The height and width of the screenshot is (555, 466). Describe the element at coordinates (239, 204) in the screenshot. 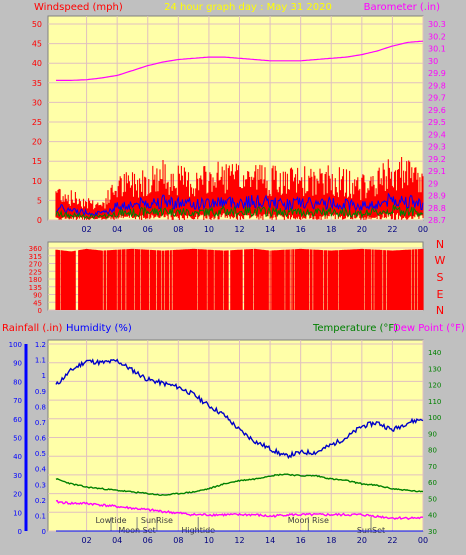

I see `wind-average-series` at that location.